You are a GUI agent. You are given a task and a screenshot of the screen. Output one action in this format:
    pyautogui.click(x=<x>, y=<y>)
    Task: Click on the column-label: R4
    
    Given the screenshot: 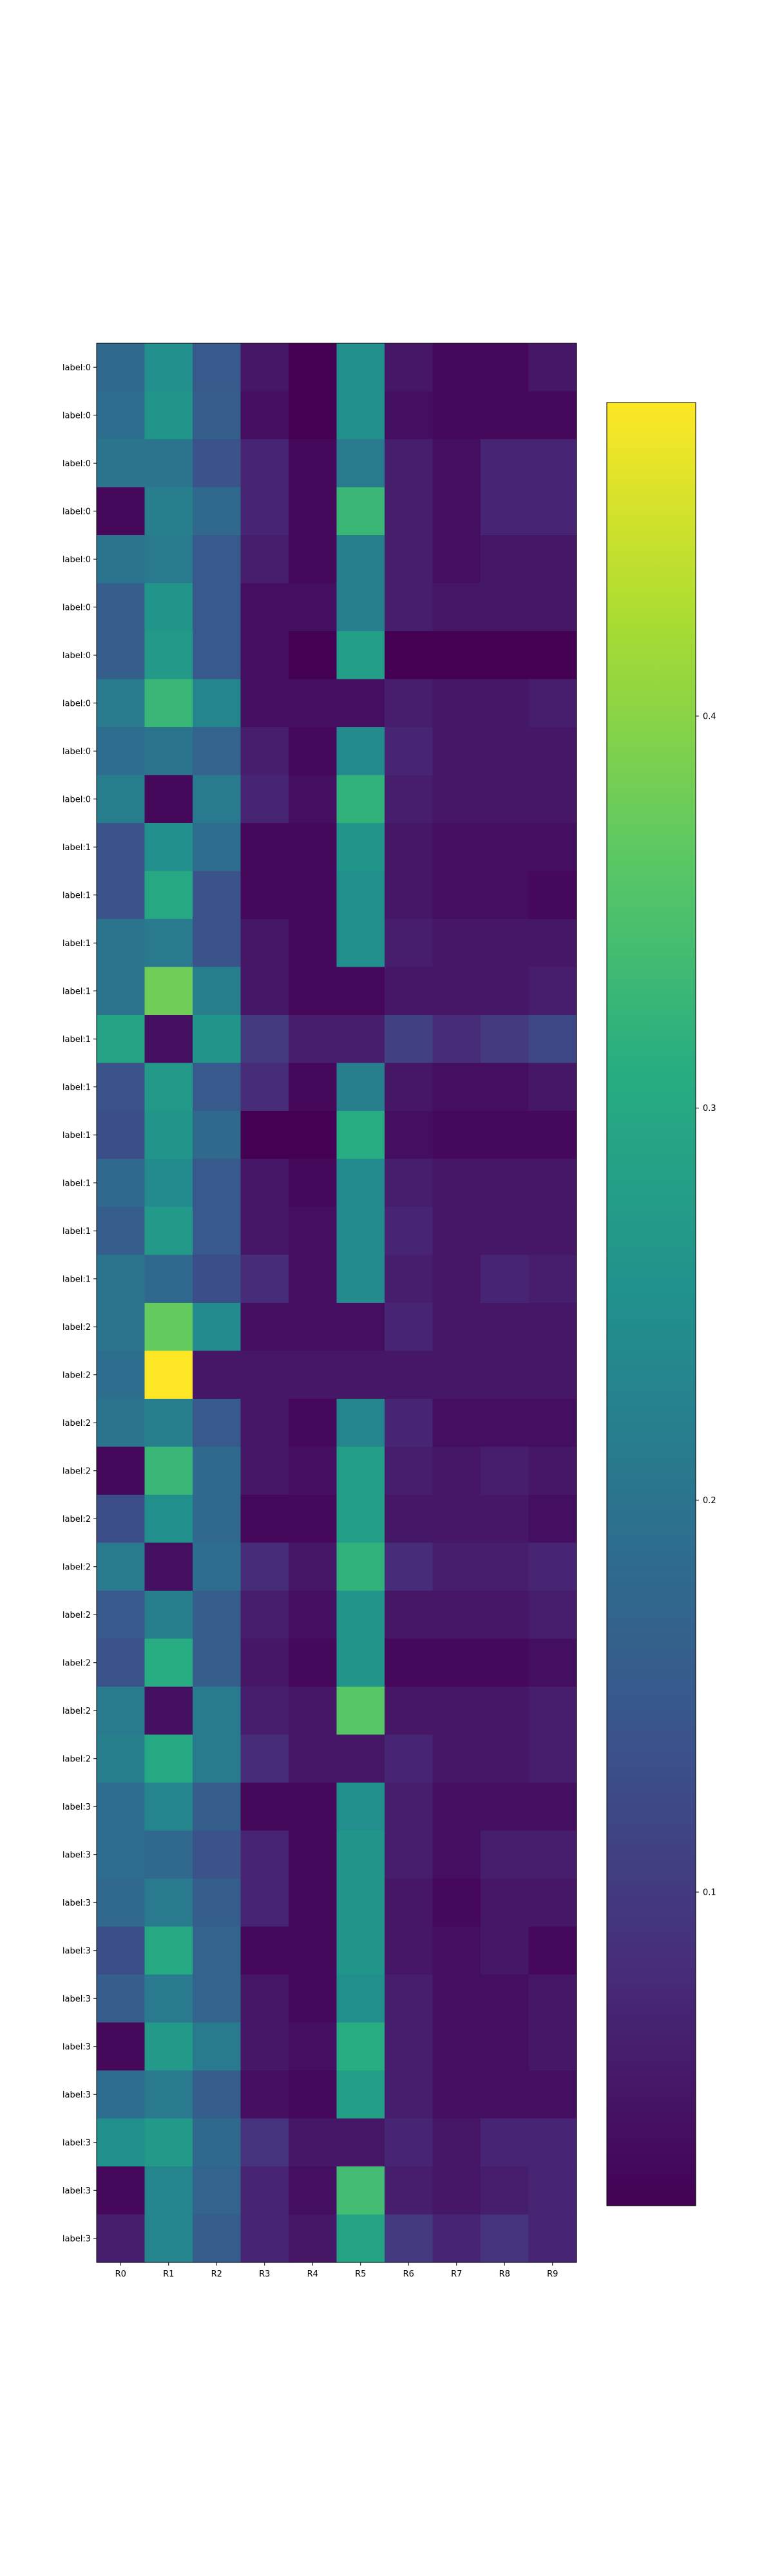 What is the action you would take?
    pyautogui.click(x=312, y=2274)
    